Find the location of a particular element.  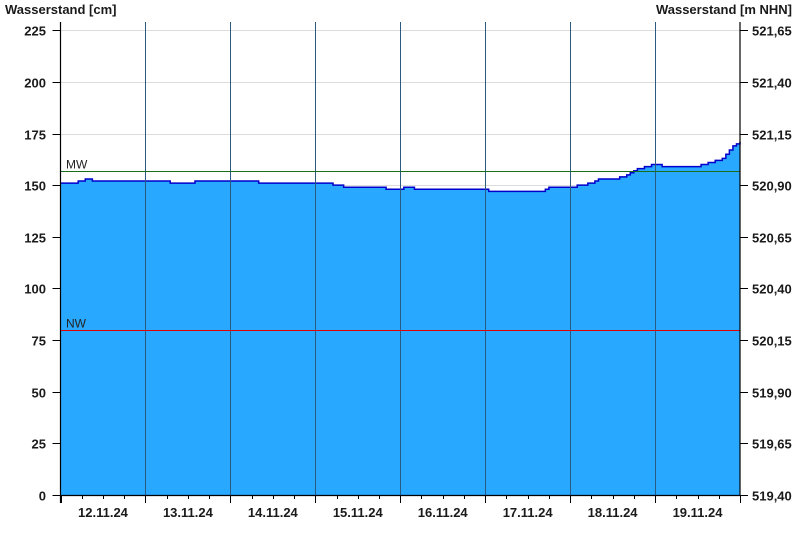

right-y-tick-label: 519,90 is located at coordinates (772, 393).